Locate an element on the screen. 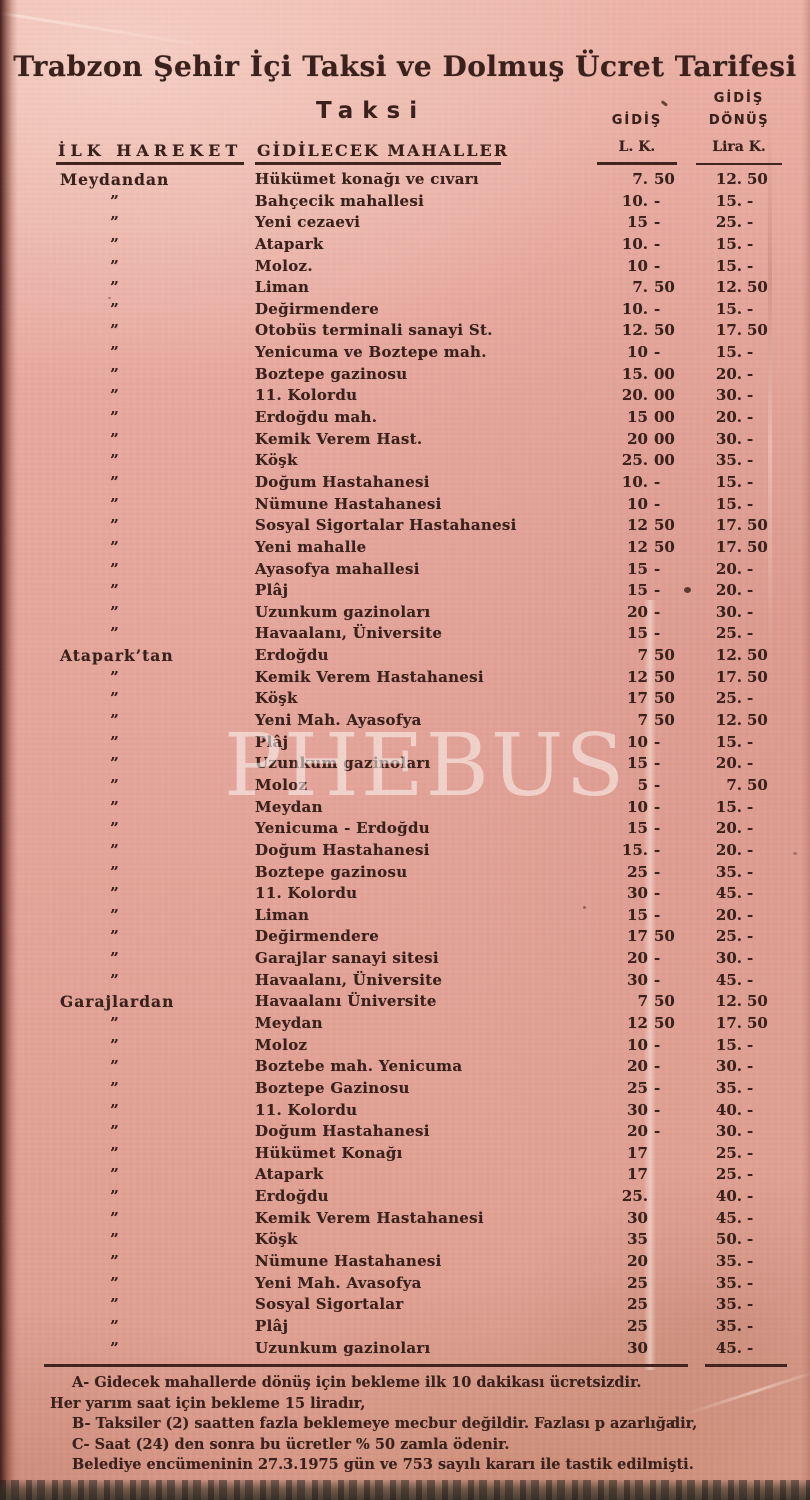  fare-row: ” Havaalanı, Üniversite 30-45. - is located at coordinates (405, 981).